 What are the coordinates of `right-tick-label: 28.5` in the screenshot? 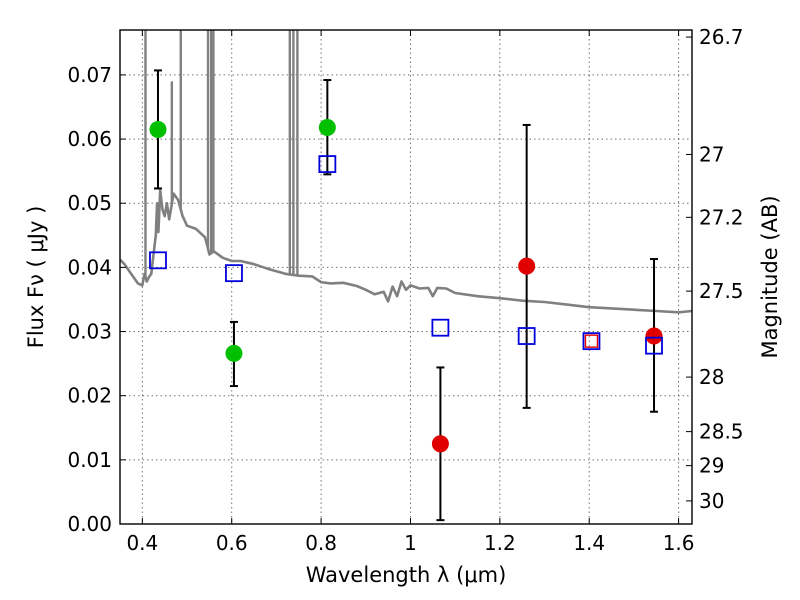 It's located at (721, 432).